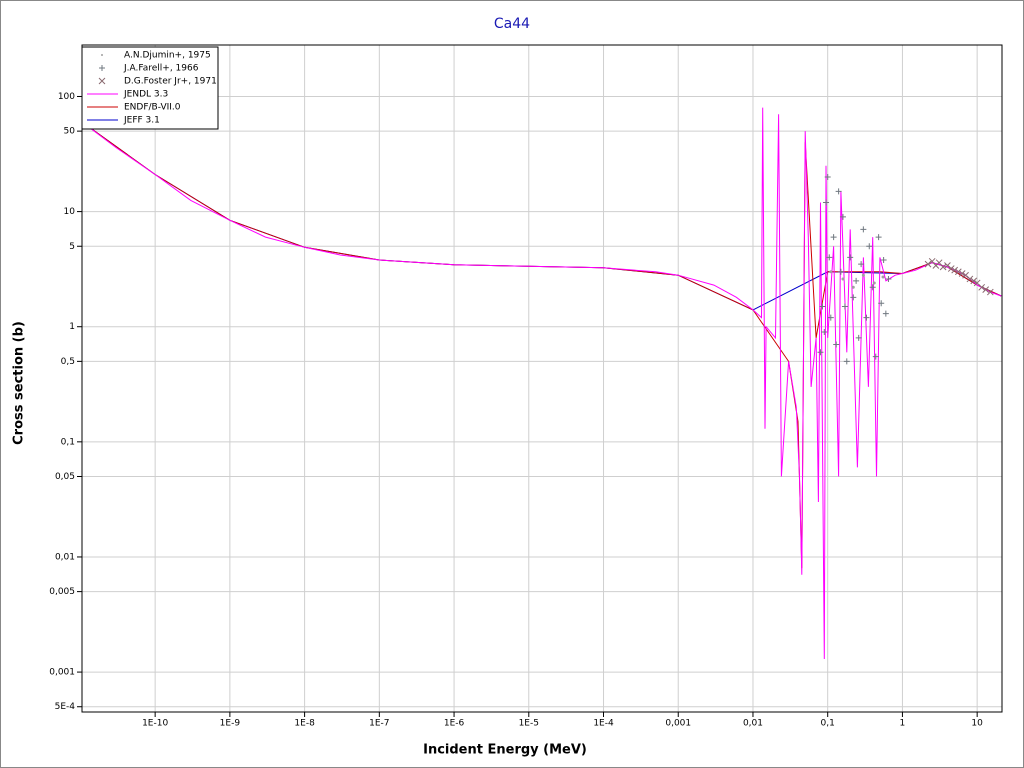  I want to click on y-tick-label: 0,1, so click(68, 442).